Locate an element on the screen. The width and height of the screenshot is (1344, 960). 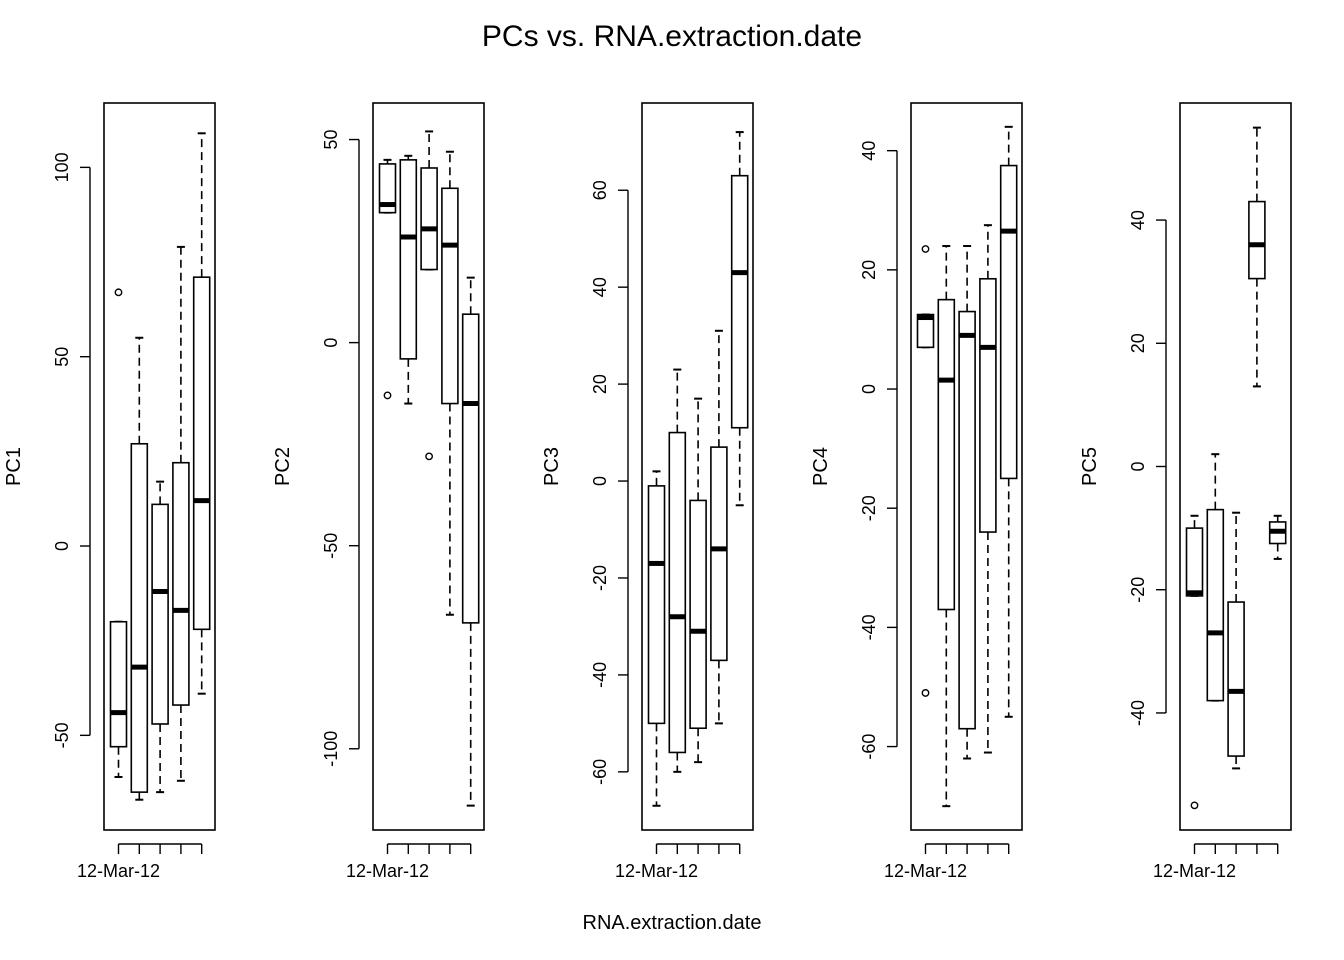
y-tick-label: -100 is located at coordinates (331, 749).